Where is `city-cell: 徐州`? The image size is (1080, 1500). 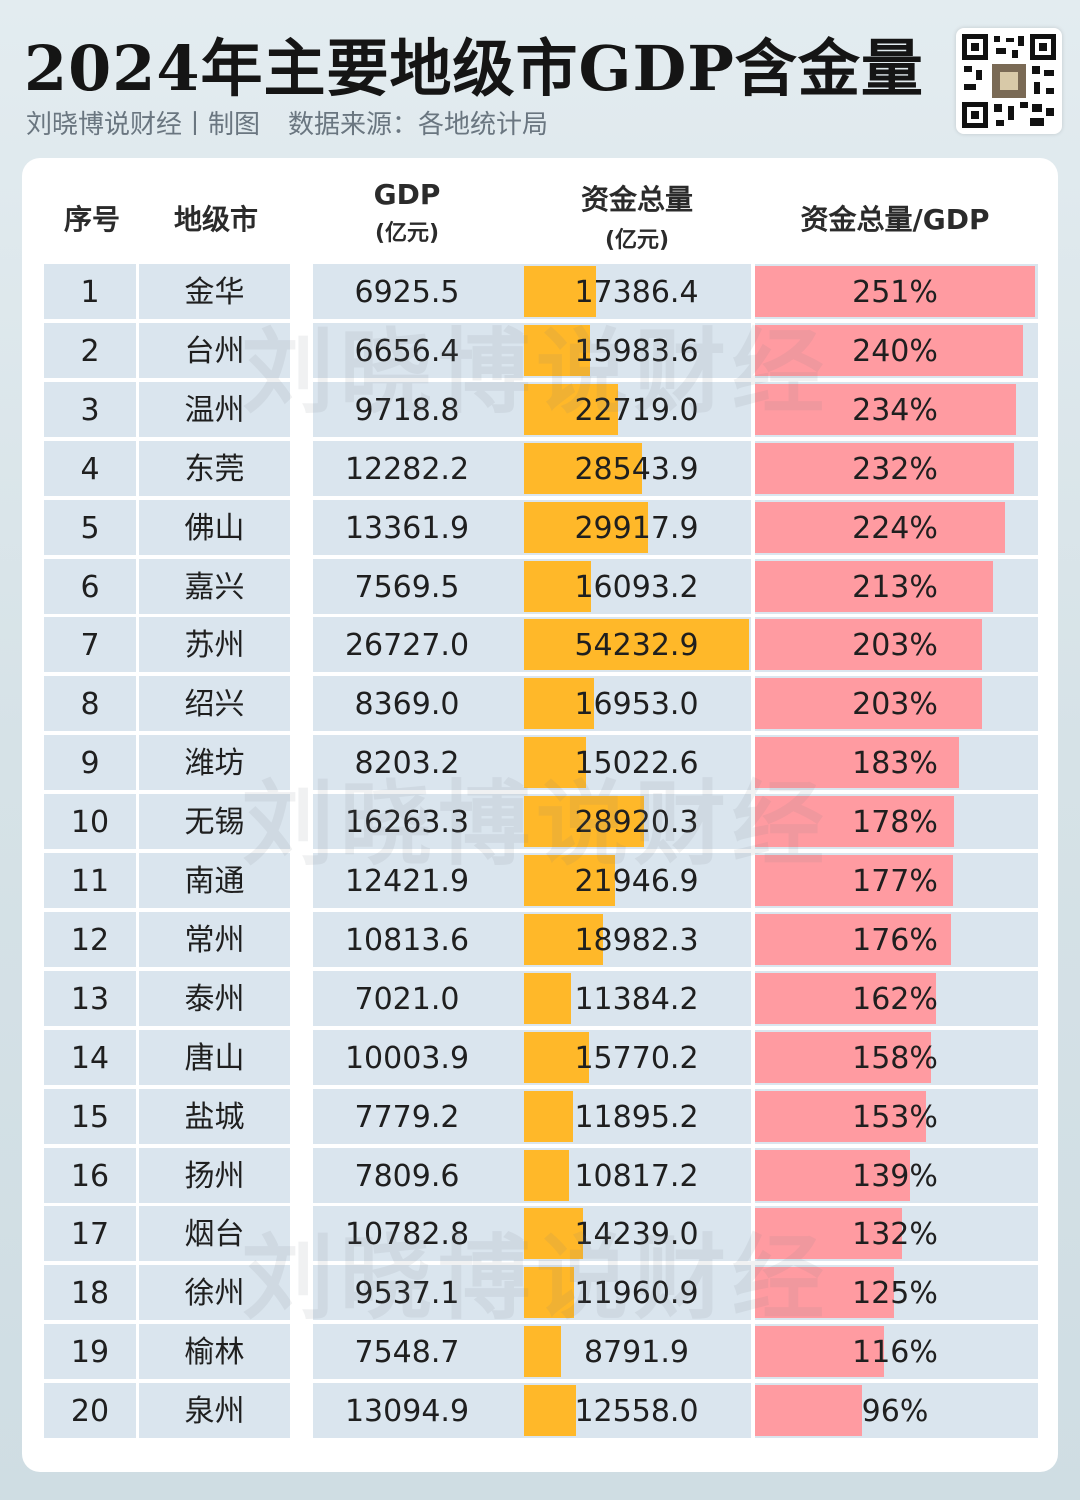
city-cell: 徐州 is located at coordinates (214, 1294).